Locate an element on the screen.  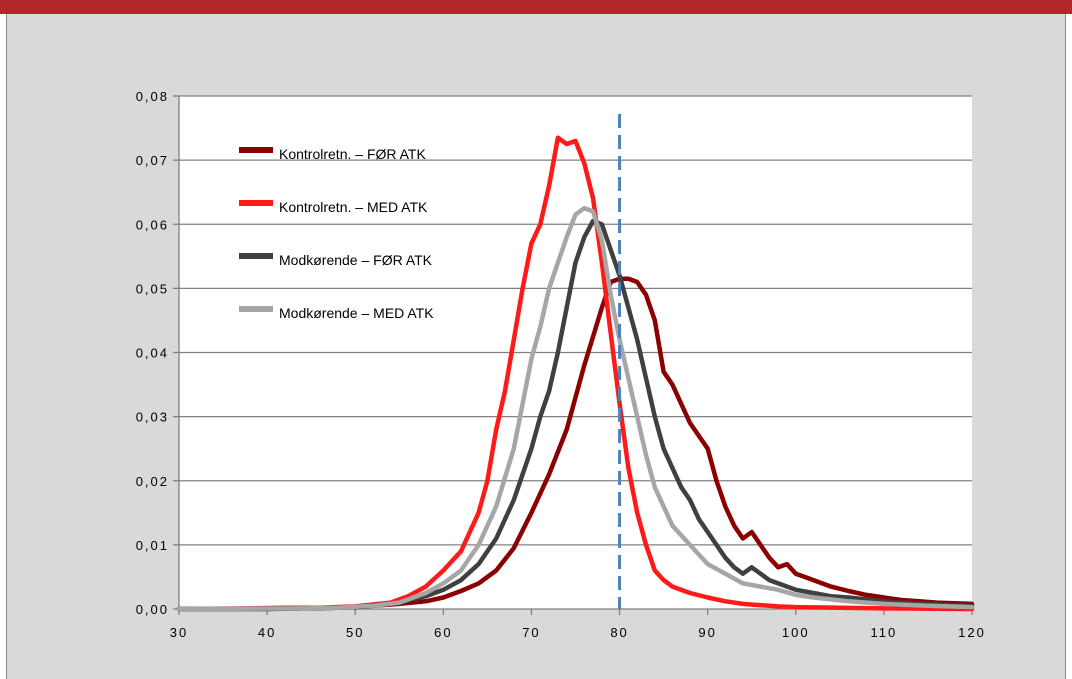
x-tick-label: 30 is located at coordinates (179, 632).